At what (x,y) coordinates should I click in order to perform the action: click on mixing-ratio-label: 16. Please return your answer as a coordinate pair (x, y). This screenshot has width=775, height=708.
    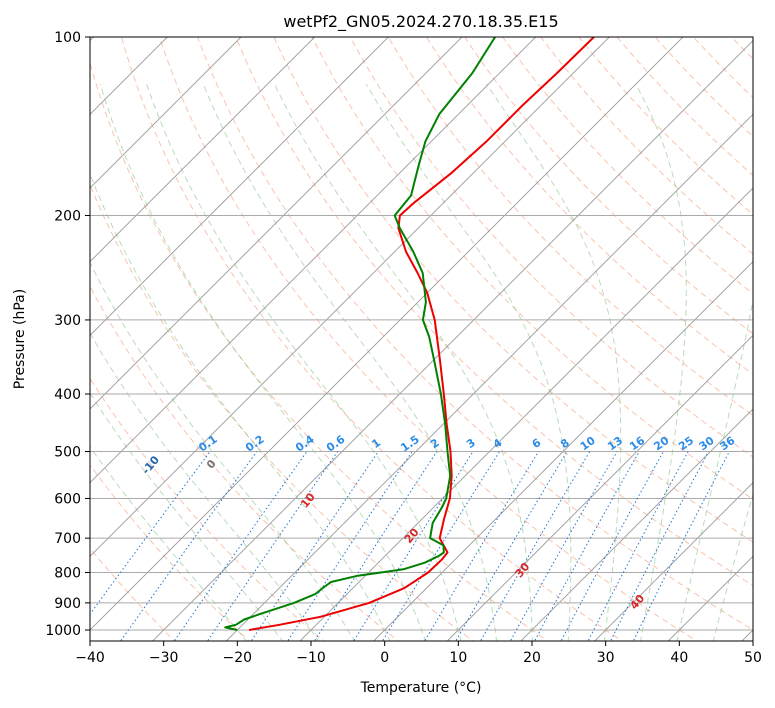
    Looking at the image, I should click on (637, 444).